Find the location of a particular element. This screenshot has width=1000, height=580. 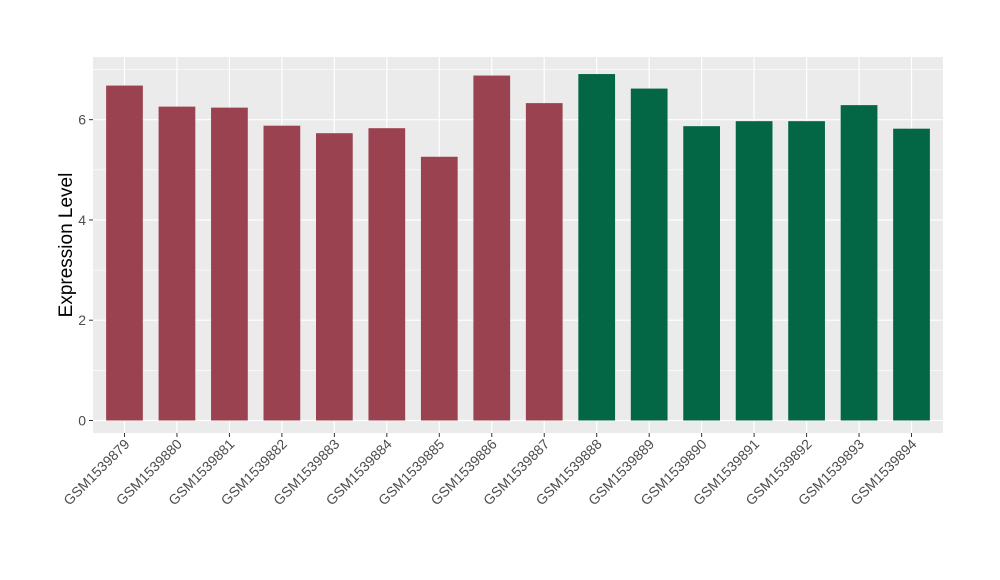

y-tick-label: 2 is located at coordinates (82, 320).